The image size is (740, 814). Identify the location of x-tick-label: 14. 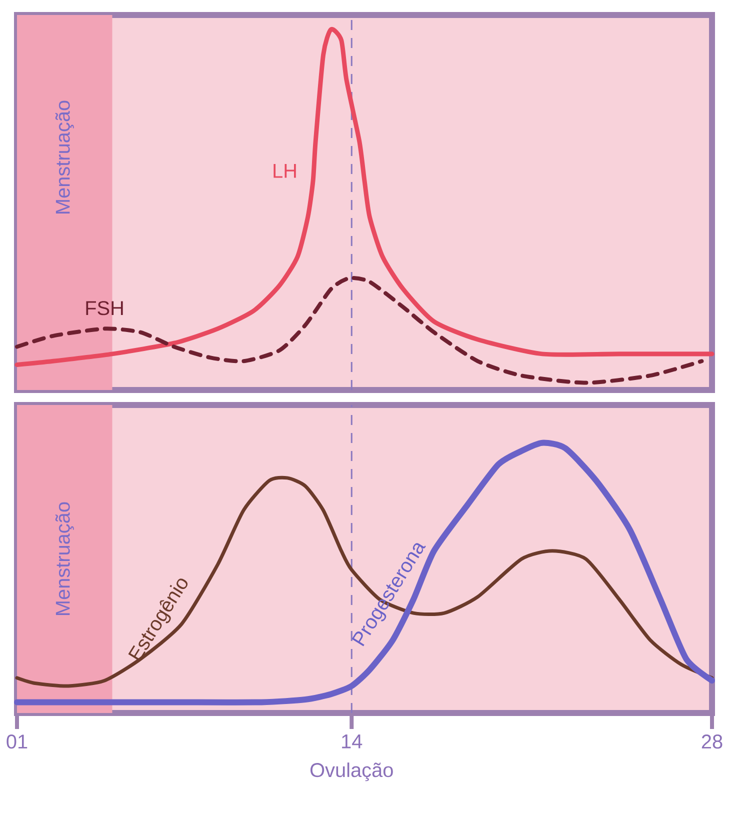
(352, 741).